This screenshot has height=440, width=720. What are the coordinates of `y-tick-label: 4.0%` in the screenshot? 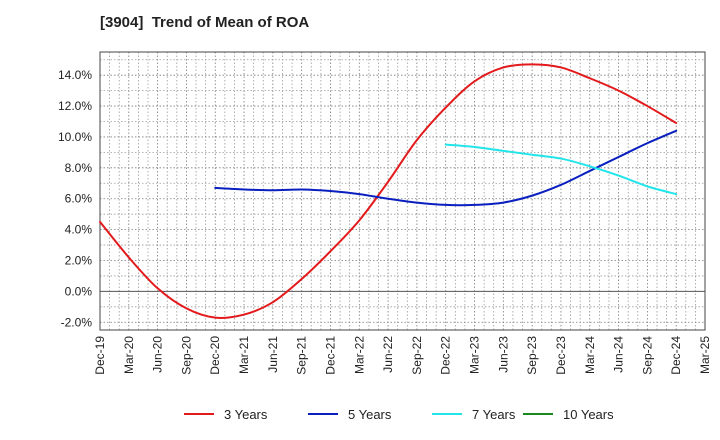 It's located at (79, 230).